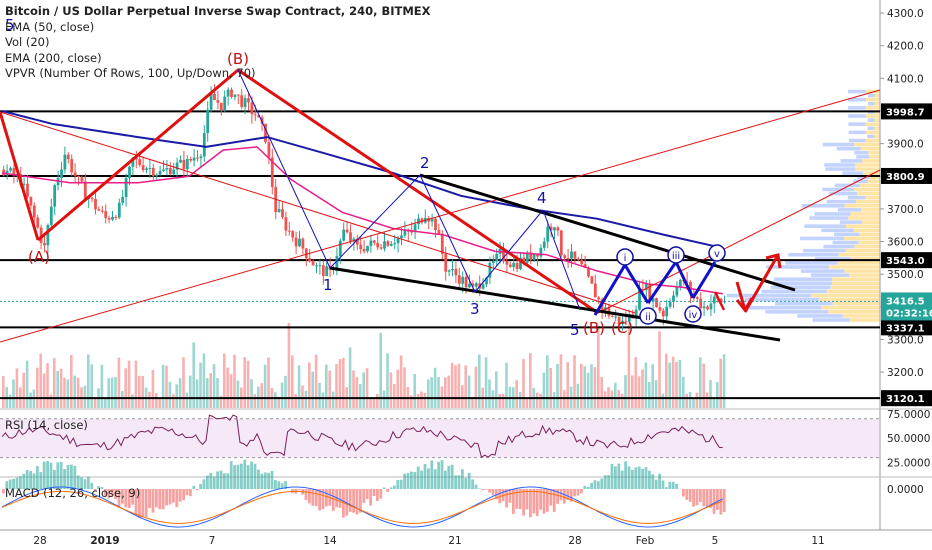 The width and height of the screenshot is (932, 550). I want to click on level-price-tag: 3800.9, so click(905, 177).